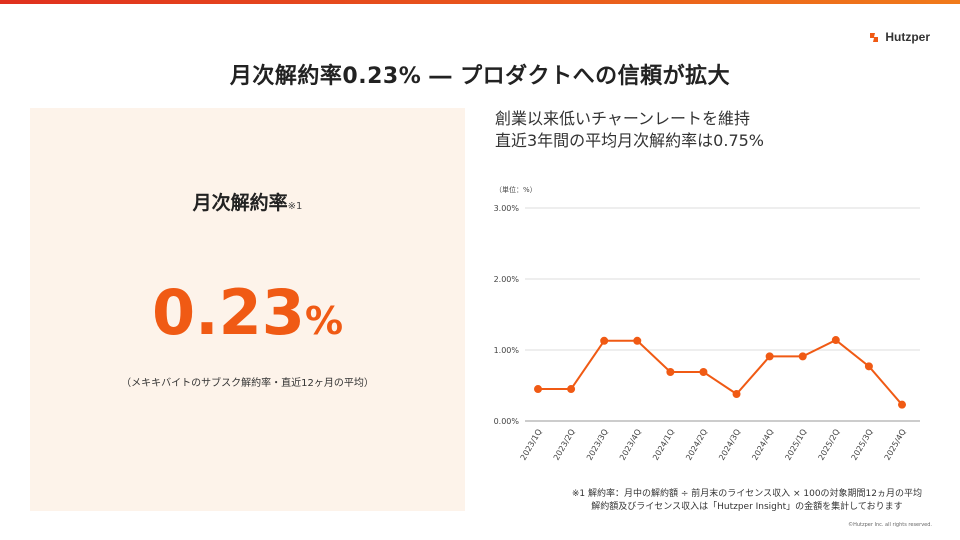 This screenshot has width=960, height=540. Describe the element at coordinates (507, 350) in the screenshot. I see `y-tick-label: 1.00%` at that location.